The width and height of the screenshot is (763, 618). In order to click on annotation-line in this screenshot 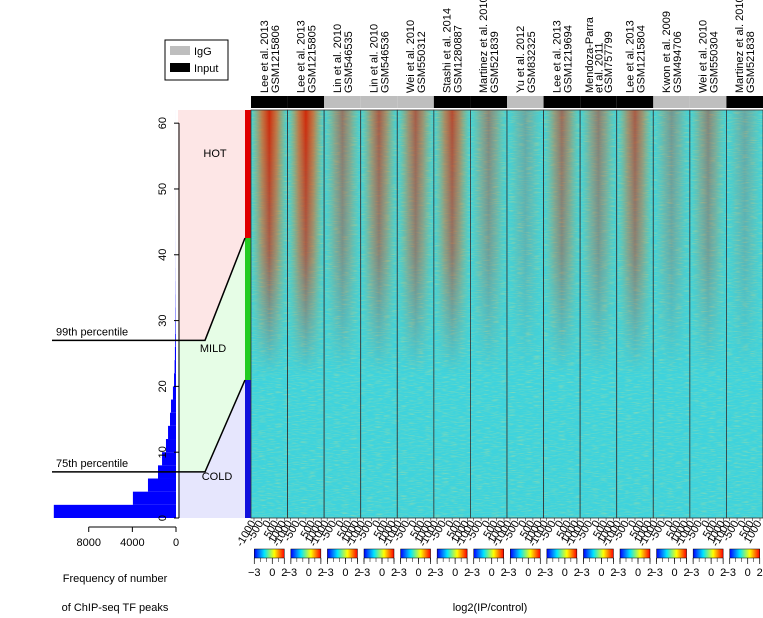, I will do `click(149, 289)`.